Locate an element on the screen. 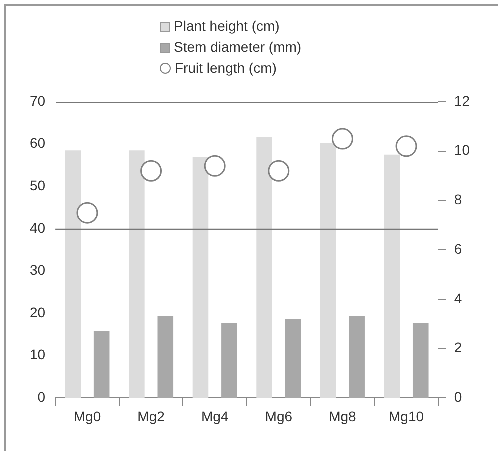 The height and width of the screenshot is (451, 500). legend-label: Fruit length (cm) is located at coordinates (226, 68).